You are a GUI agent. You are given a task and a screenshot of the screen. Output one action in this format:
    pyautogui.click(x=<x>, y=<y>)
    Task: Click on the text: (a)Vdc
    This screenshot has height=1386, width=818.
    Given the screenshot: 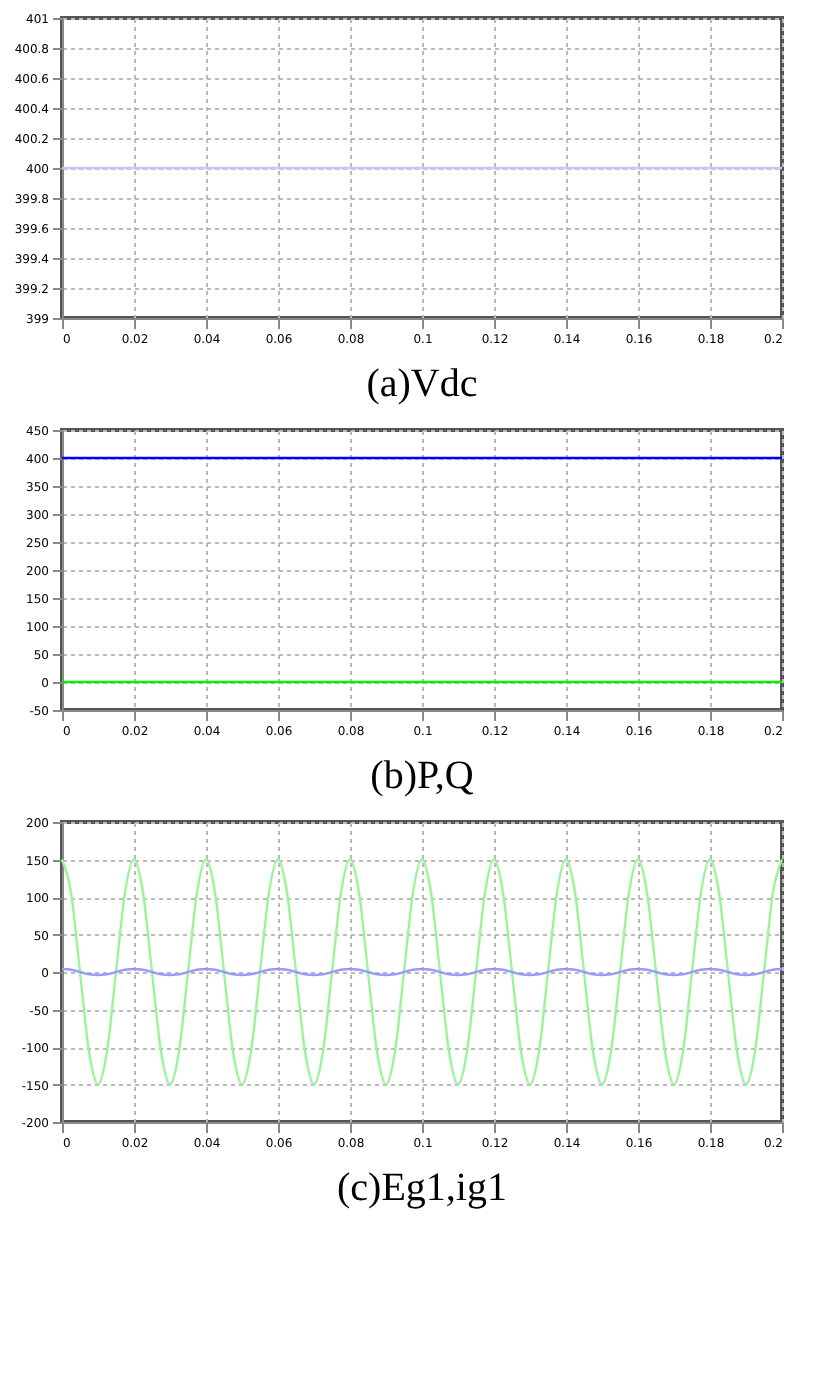 What is the action you would take?
    pyautogui.click(x=422, y=384)
    